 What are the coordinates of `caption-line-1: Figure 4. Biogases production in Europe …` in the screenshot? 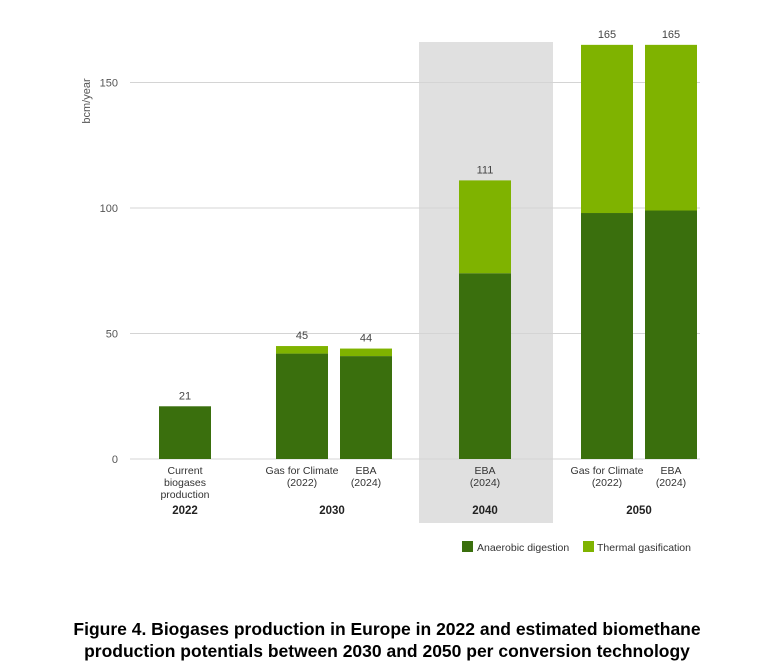 It's located at (387, 629).